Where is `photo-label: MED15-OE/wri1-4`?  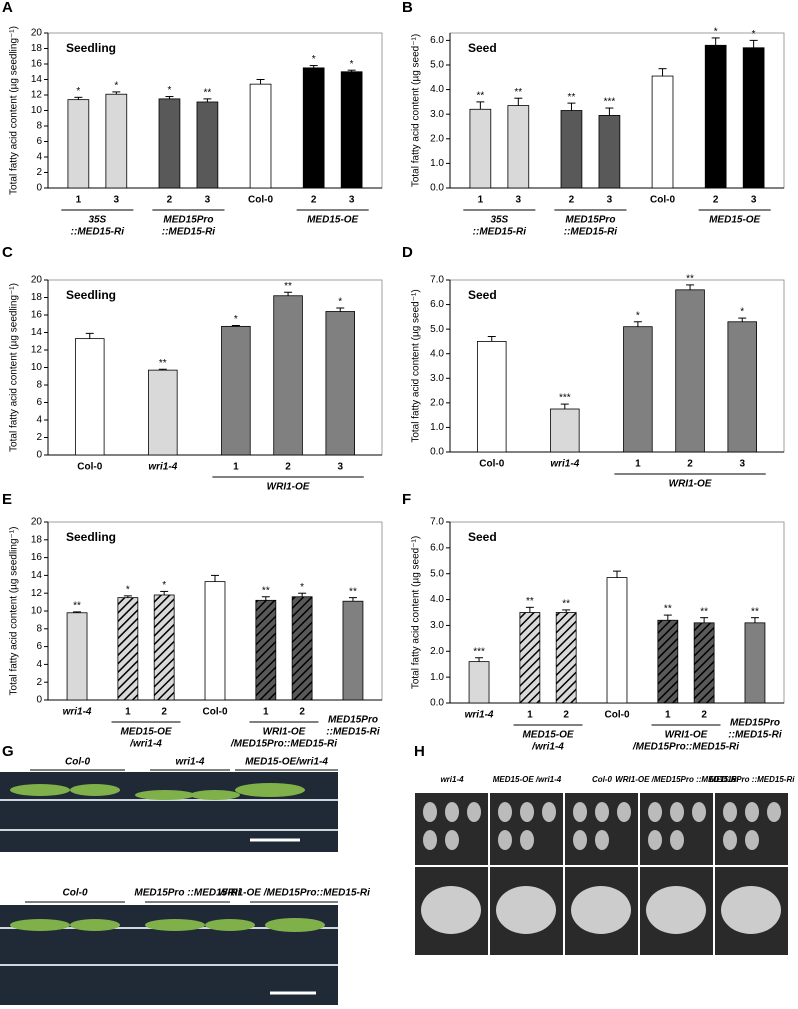 photo-label: MED15-OE/wri1-4 is located at coordinates (286, 762).